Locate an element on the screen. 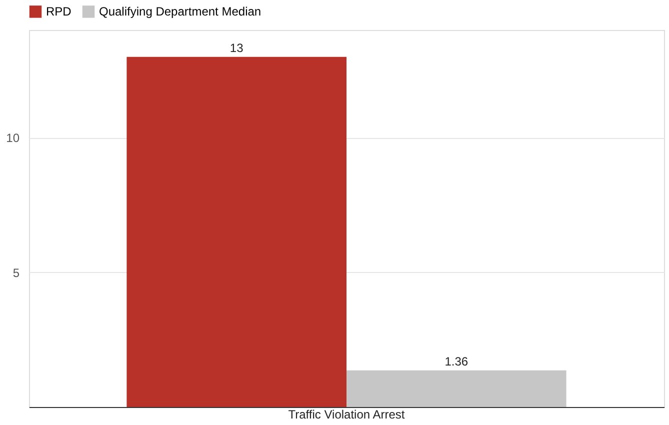 Image resolution: width=669 pixels, height=425 pixels. data-label: 1.36 is located at coordinates (456, 361).